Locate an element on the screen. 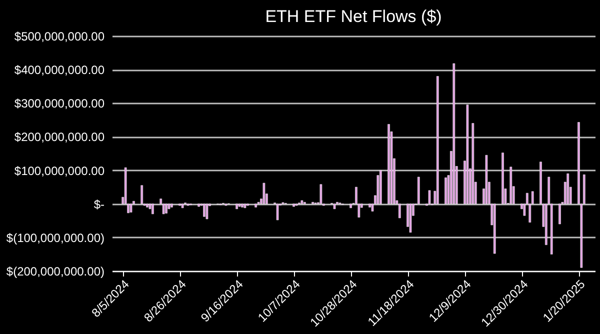 The height and width of the screenshot is (334, 600). y-tick-label: $300,000,000.00 is located at coordinates (59, 103).